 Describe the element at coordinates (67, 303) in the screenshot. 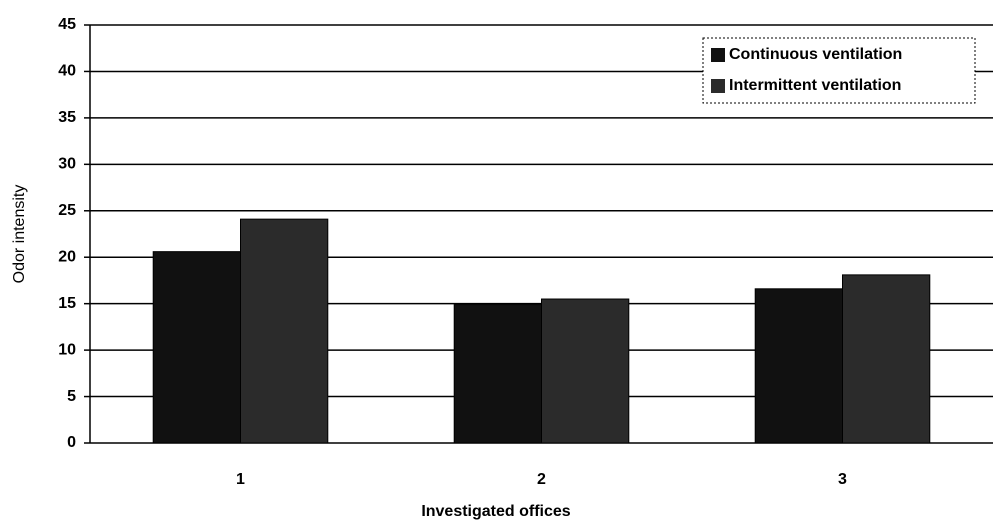

I see `y-tick-label: 15` at that location.